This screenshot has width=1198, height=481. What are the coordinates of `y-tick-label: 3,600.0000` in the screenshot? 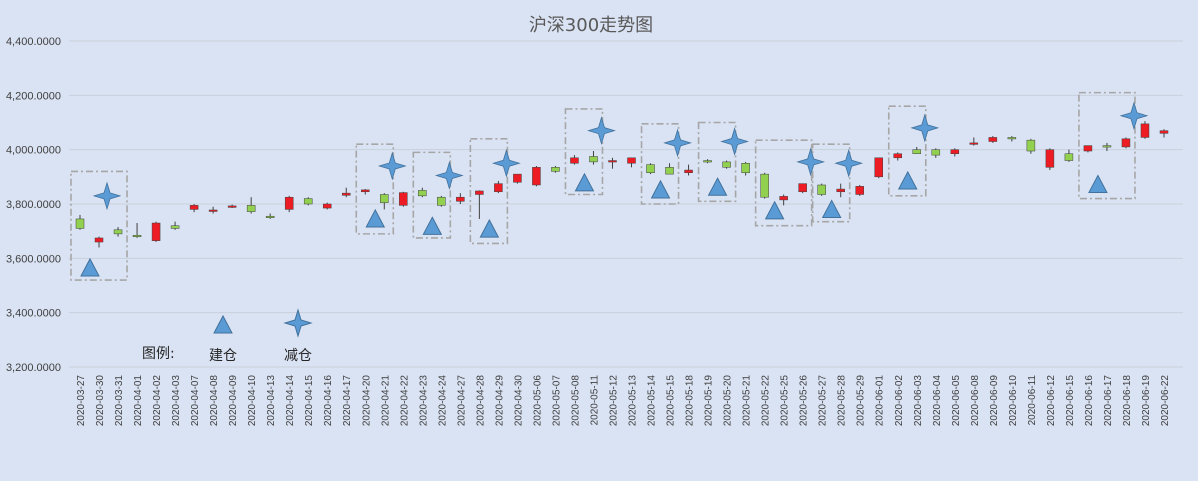 It's located at (33, 259).